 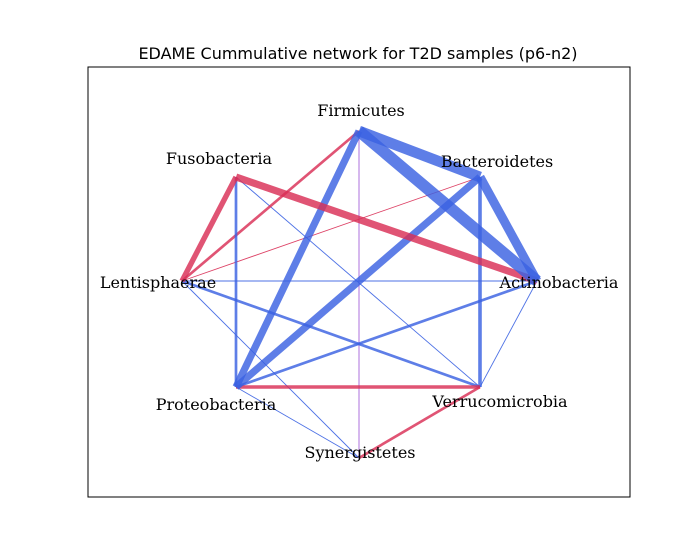 I want to click on edge-bacteroidetes-proteobacteria, so click(x=358, y=282).